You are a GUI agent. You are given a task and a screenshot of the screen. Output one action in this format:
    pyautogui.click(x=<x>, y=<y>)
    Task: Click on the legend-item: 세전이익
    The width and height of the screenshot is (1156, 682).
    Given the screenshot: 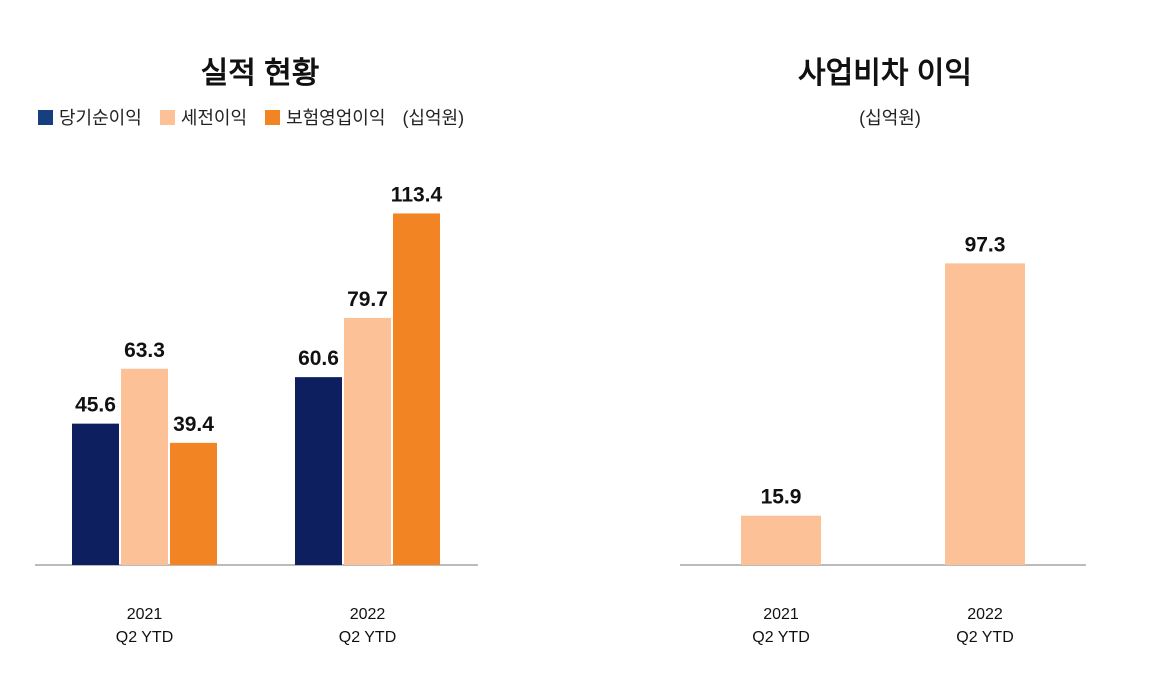 What is the action you would take?
    pyautogui.click(x=203, y=117)
    